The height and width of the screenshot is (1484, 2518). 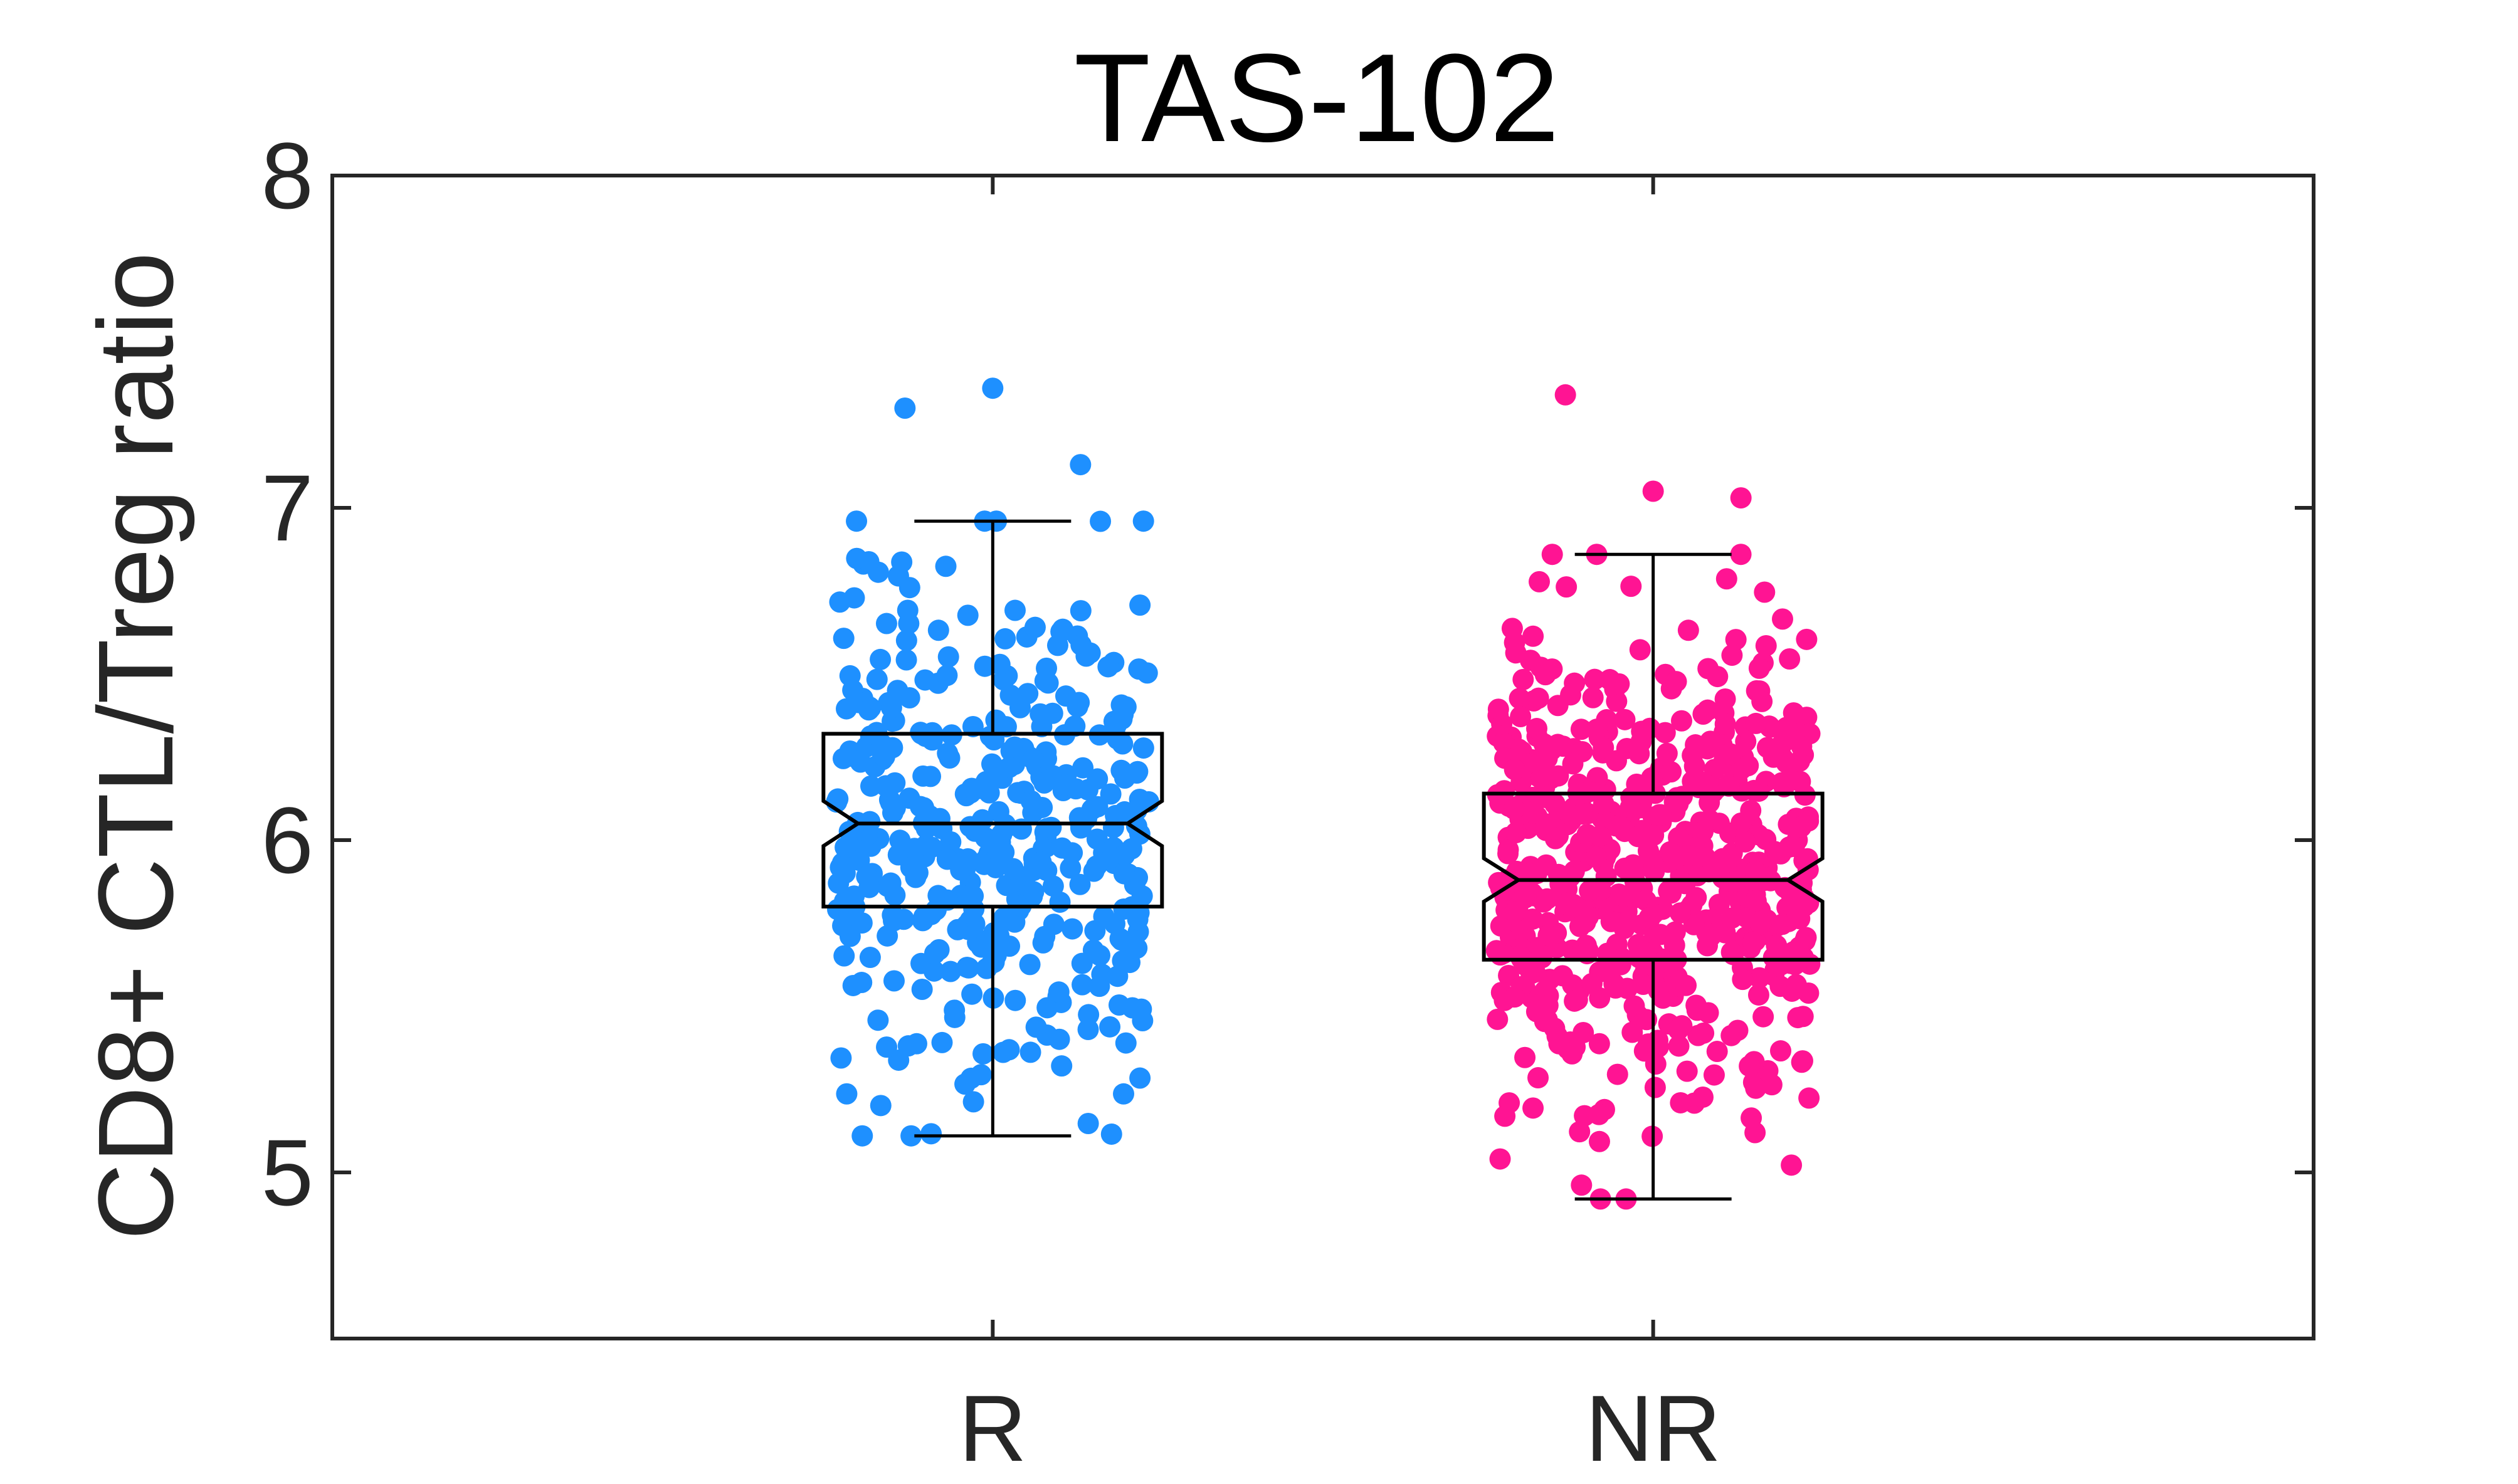 I want to click on outlier-point, so click(x=905, y=408).